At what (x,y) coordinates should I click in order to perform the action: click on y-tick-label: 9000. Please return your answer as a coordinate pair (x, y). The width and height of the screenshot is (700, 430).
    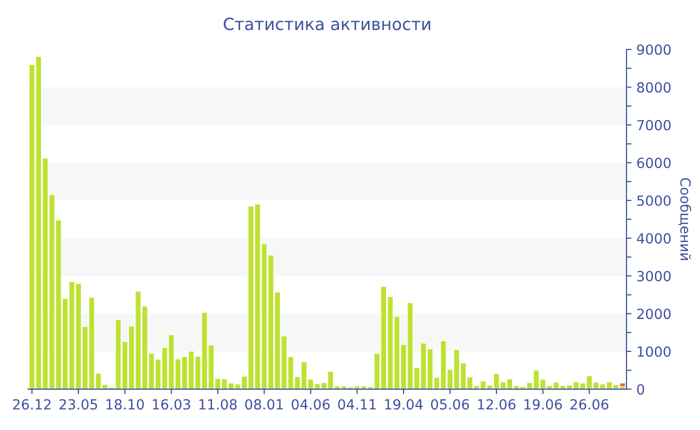
    Looking at the image, I should click on (654, 49).